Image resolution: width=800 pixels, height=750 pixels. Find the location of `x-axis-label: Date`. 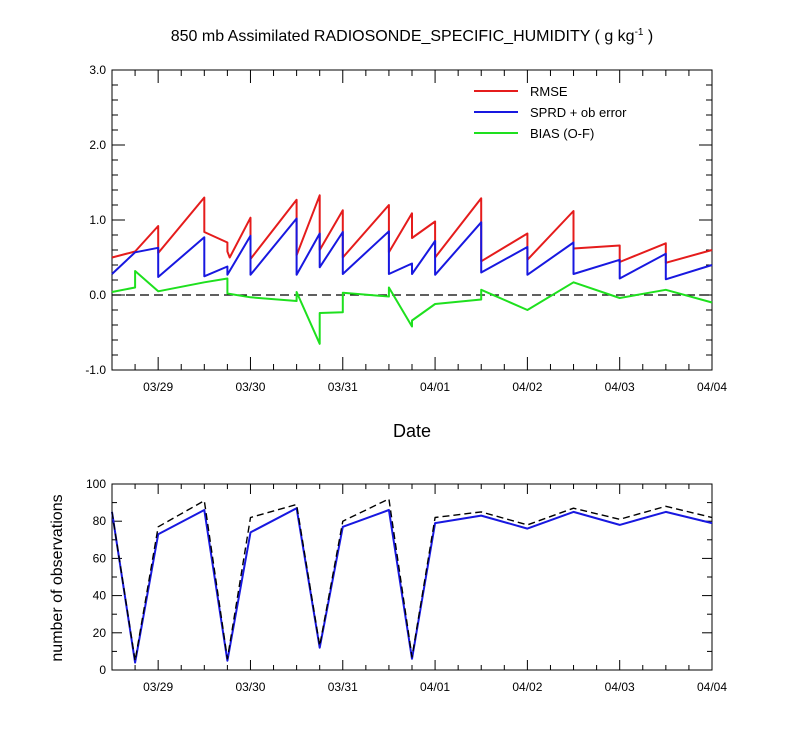

x-axis-label: Date is located at coordinates (412, 431).